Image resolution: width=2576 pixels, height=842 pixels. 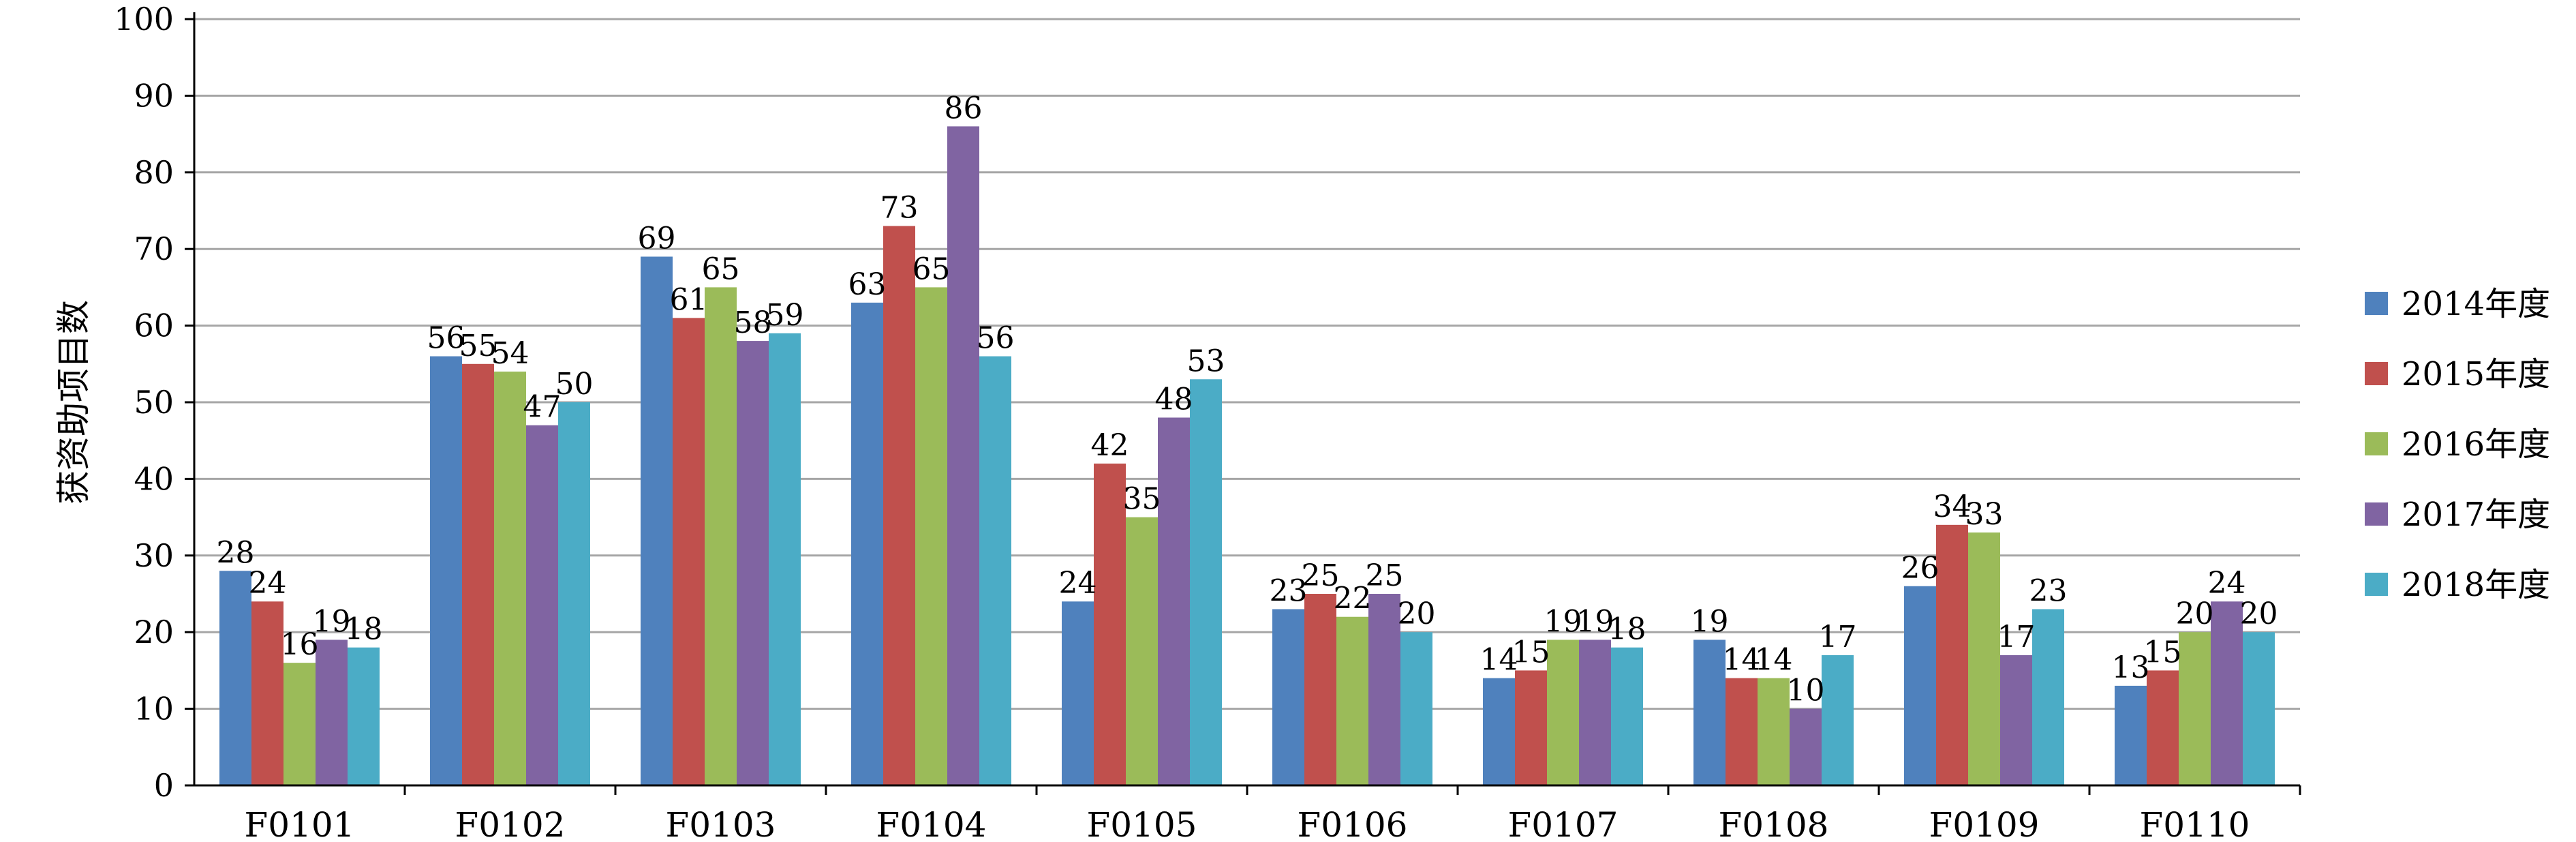 I want to click on data-label: 28, so click(x=236, y=552).